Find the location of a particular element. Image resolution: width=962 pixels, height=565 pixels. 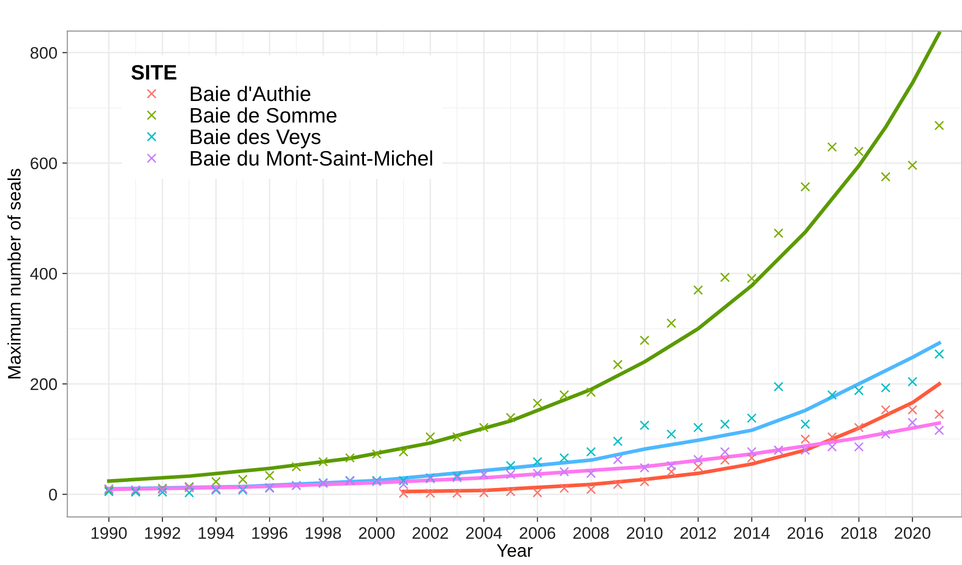

y-tick-label: 200 is located at coordinates (43, 384).